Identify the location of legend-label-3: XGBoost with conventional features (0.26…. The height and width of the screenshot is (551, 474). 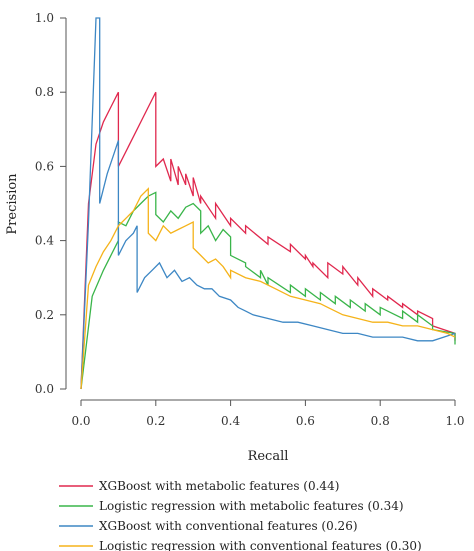
(228, 526).